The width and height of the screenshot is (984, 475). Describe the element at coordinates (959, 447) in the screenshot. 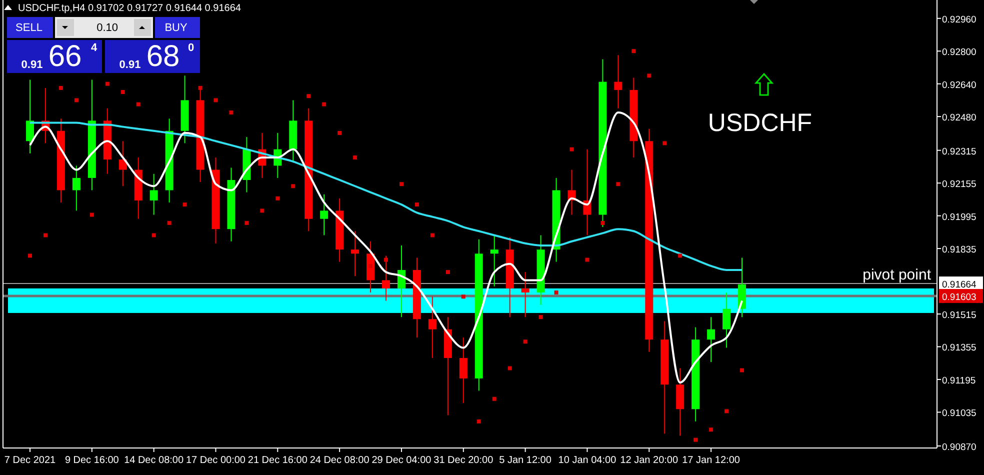

I see `y-tick-label: 0.90870` at that location.